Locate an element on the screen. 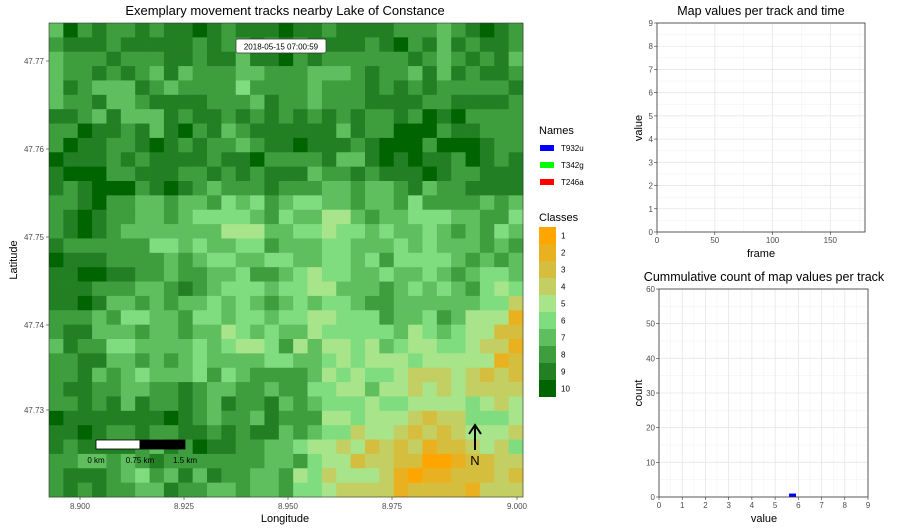  map-y-tick-label: 47.73 is located at coordinates (34, 410).